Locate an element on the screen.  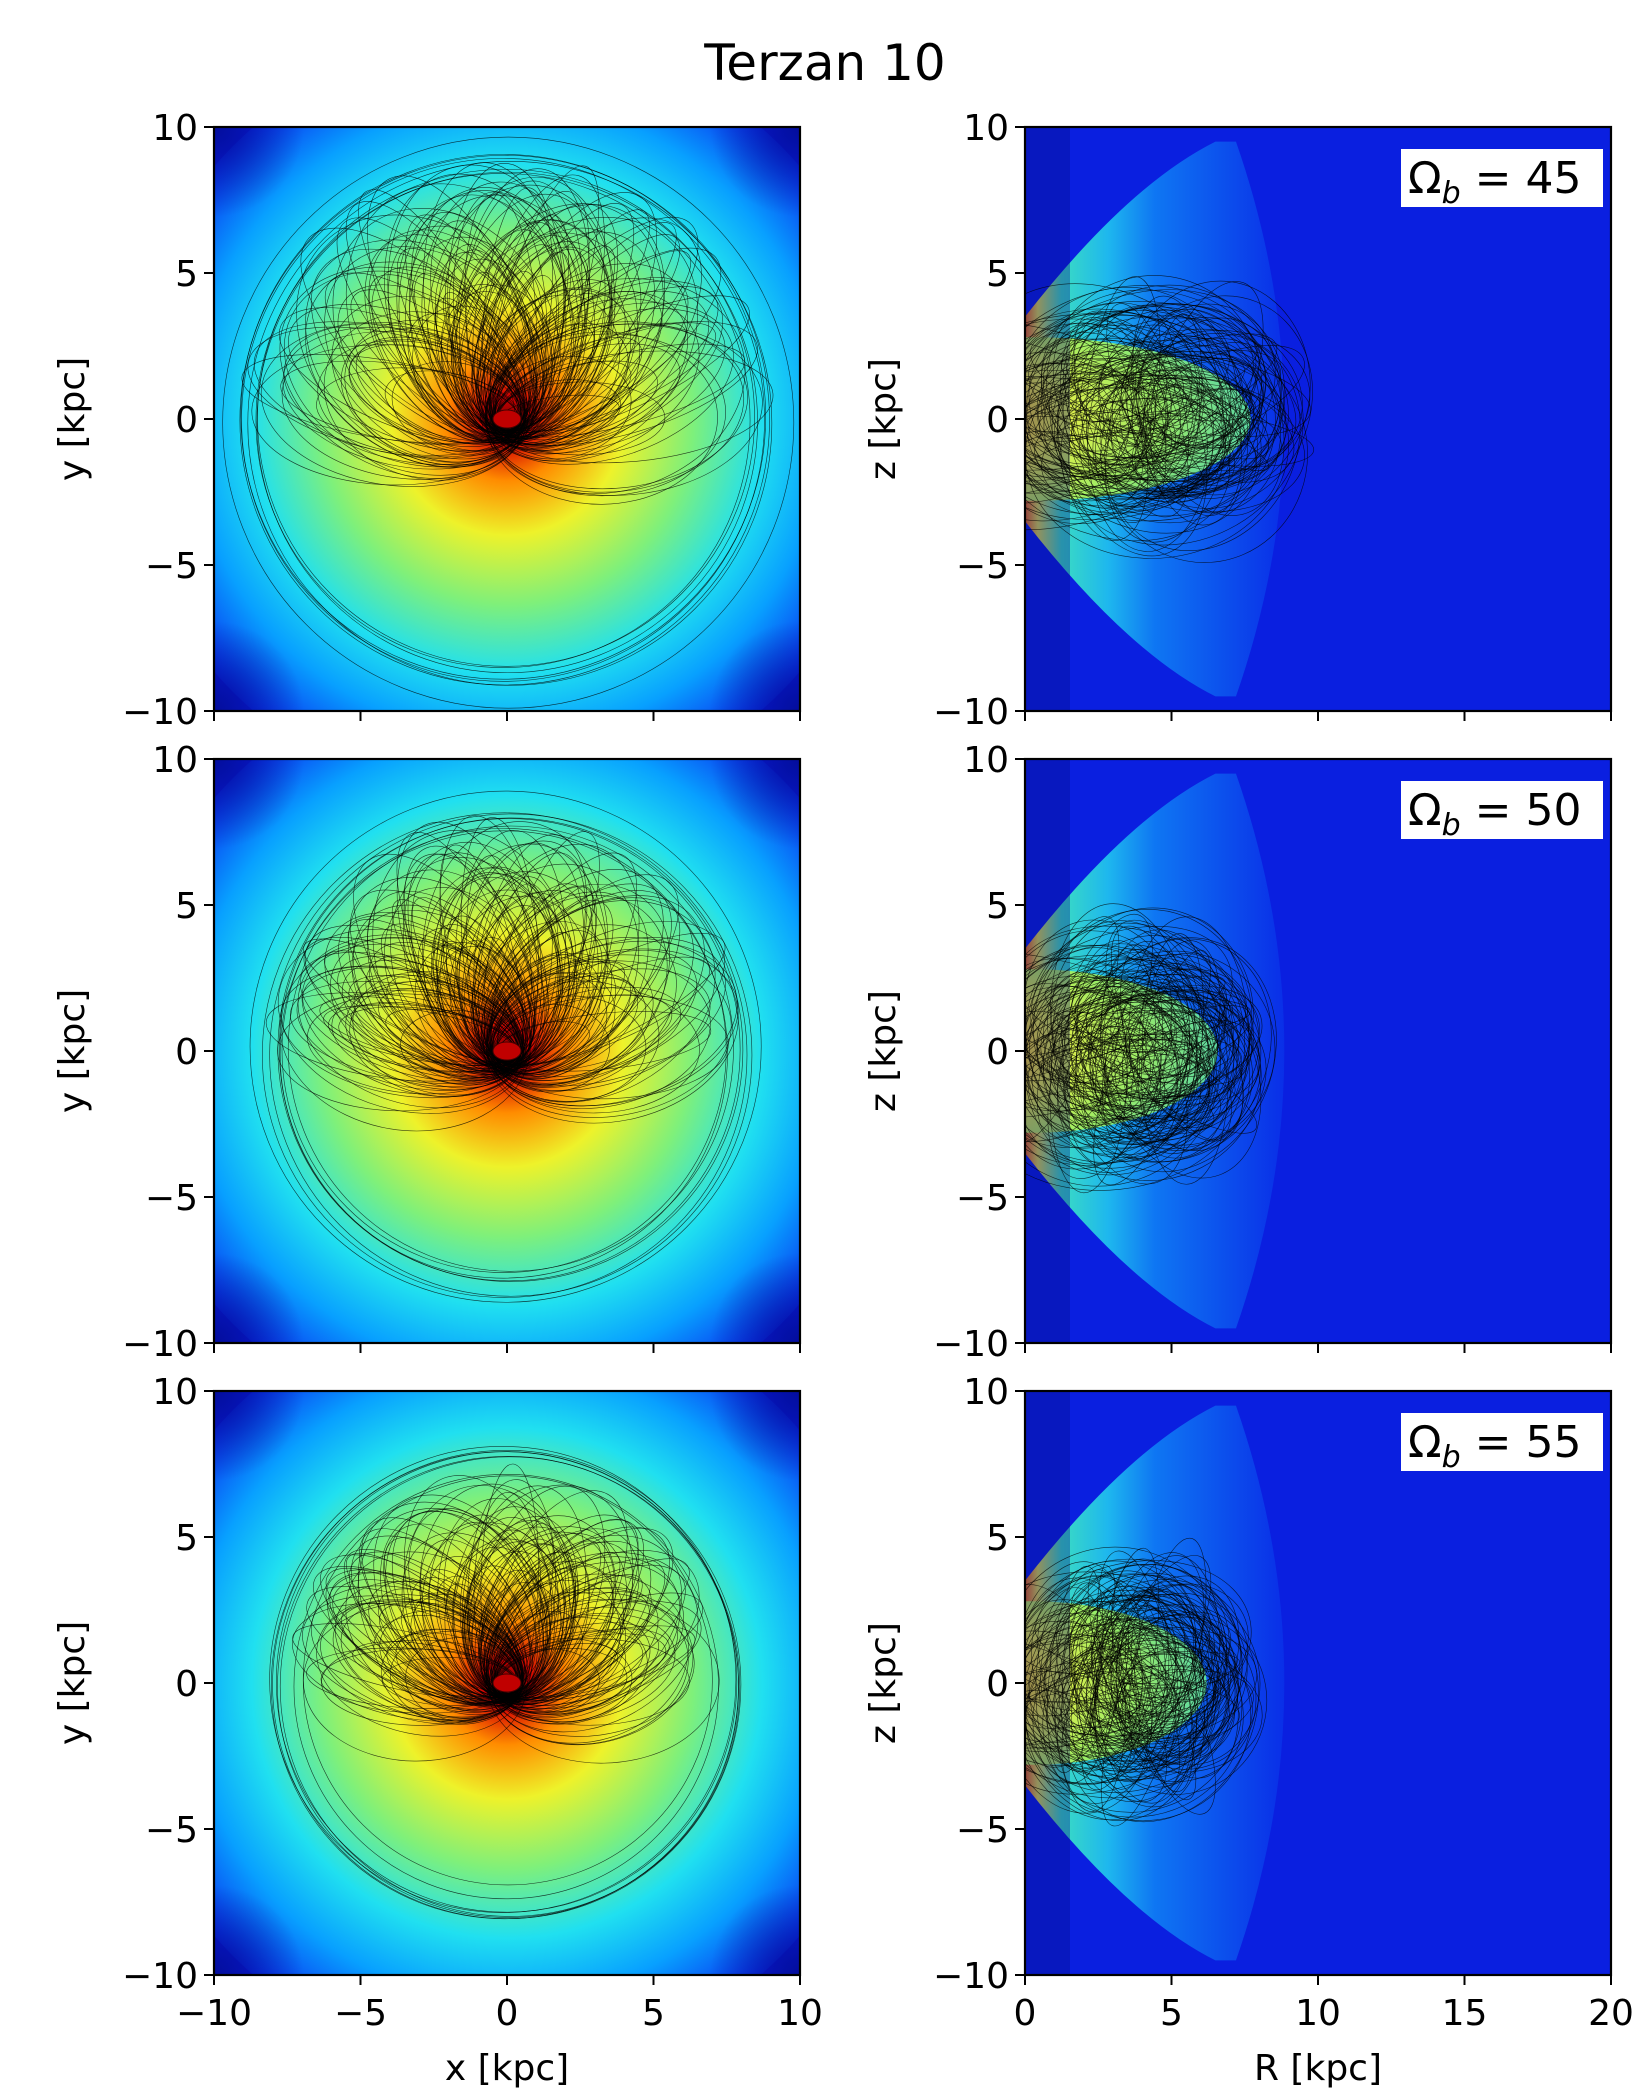
x-tick-label: −10 is located at coordinates (214, 2013).